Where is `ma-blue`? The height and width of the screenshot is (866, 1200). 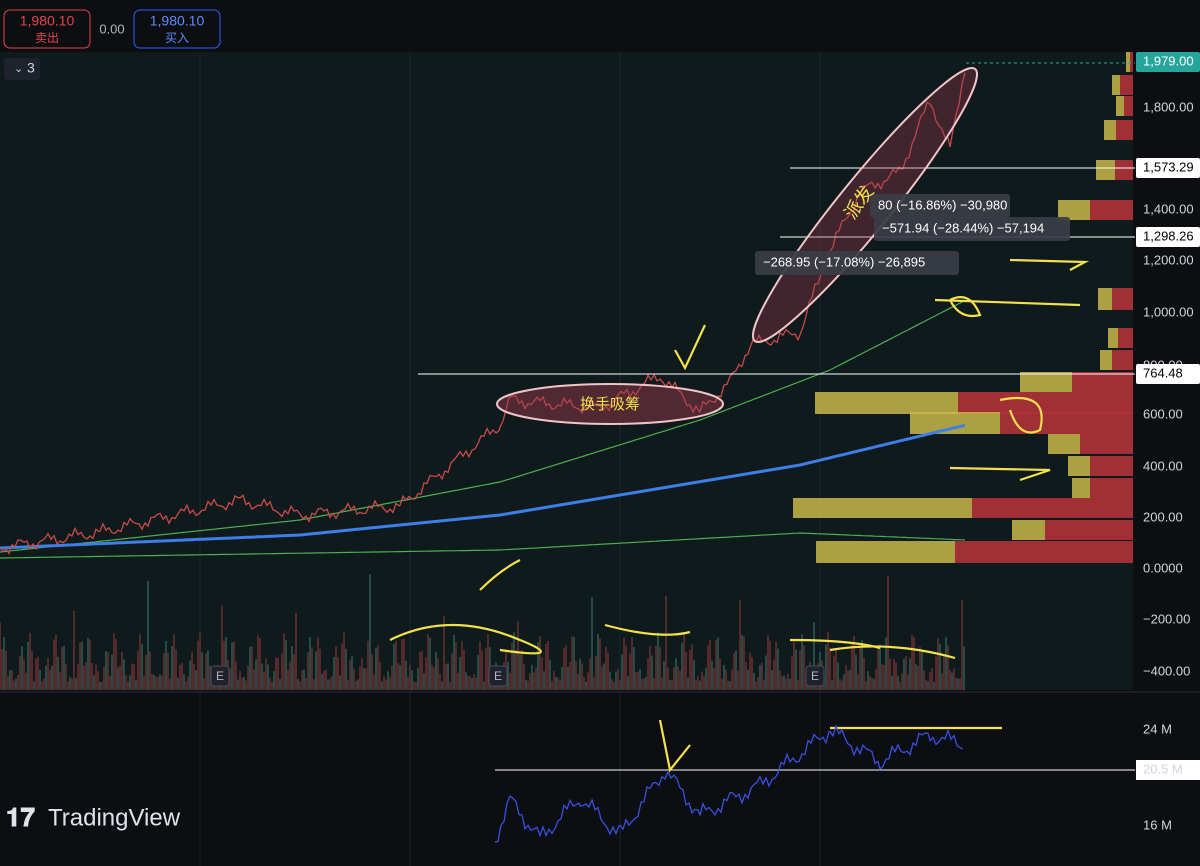 ma-blue is located at coordinates (483, 486).